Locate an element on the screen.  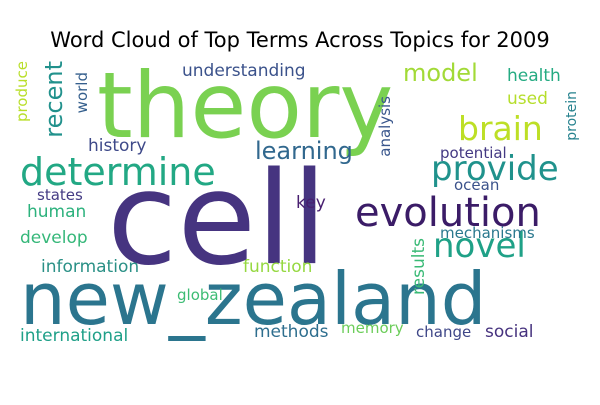
word-memory: memory is located at coordinates (372, 328).